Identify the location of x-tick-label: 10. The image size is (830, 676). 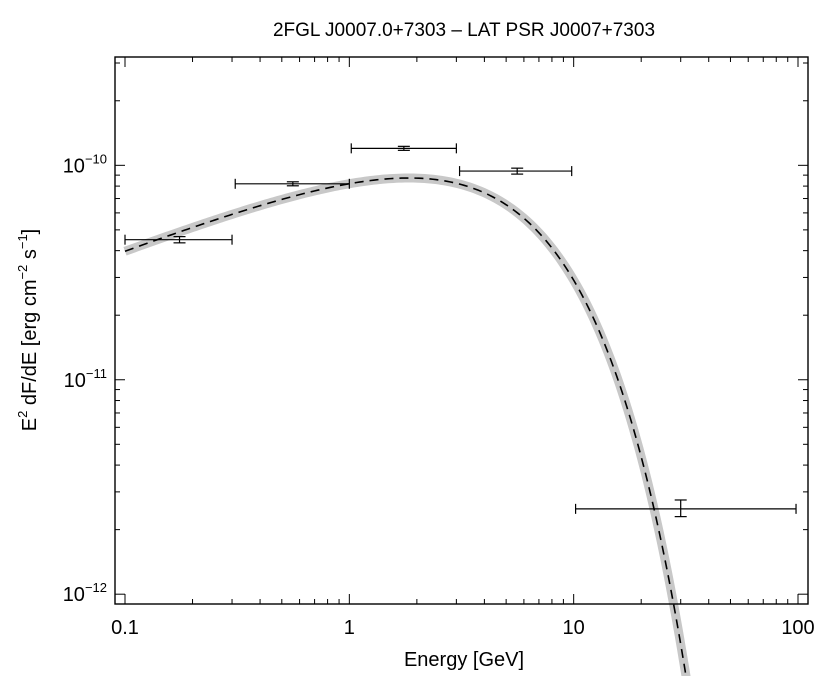
(574, 628).